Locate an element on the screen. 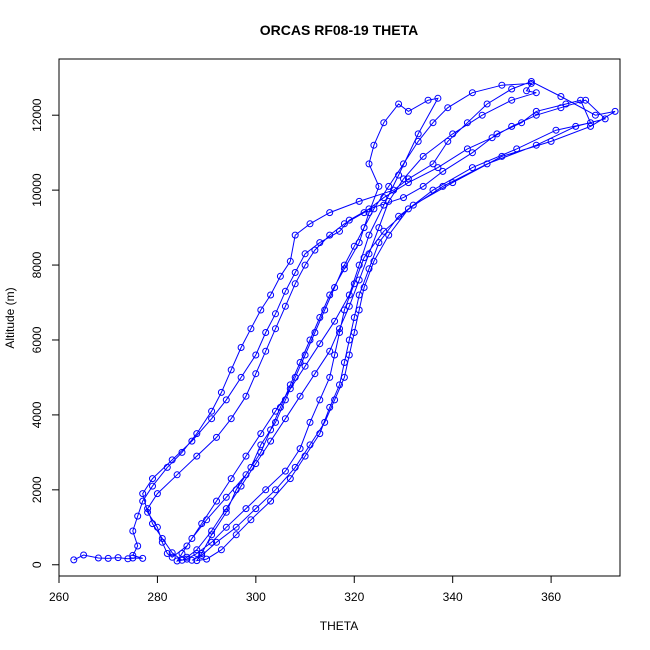 The width and height of the screenshot is (650, 650). y-tick-label: 0 is located at coordinates (37, 564).